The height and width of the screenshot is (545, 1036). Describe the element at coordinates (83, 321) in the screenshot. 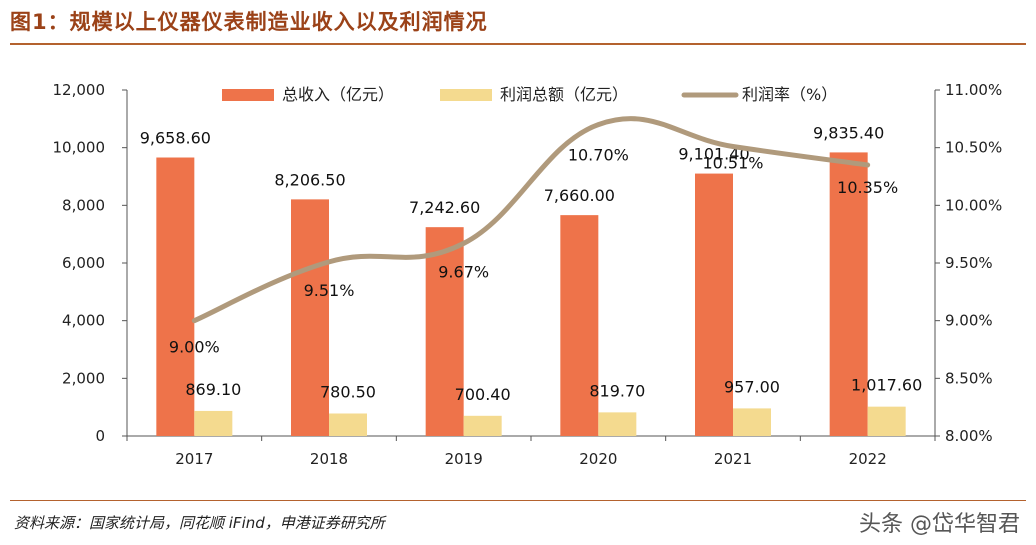

I see `left-tick-label: 4,000` at that location.